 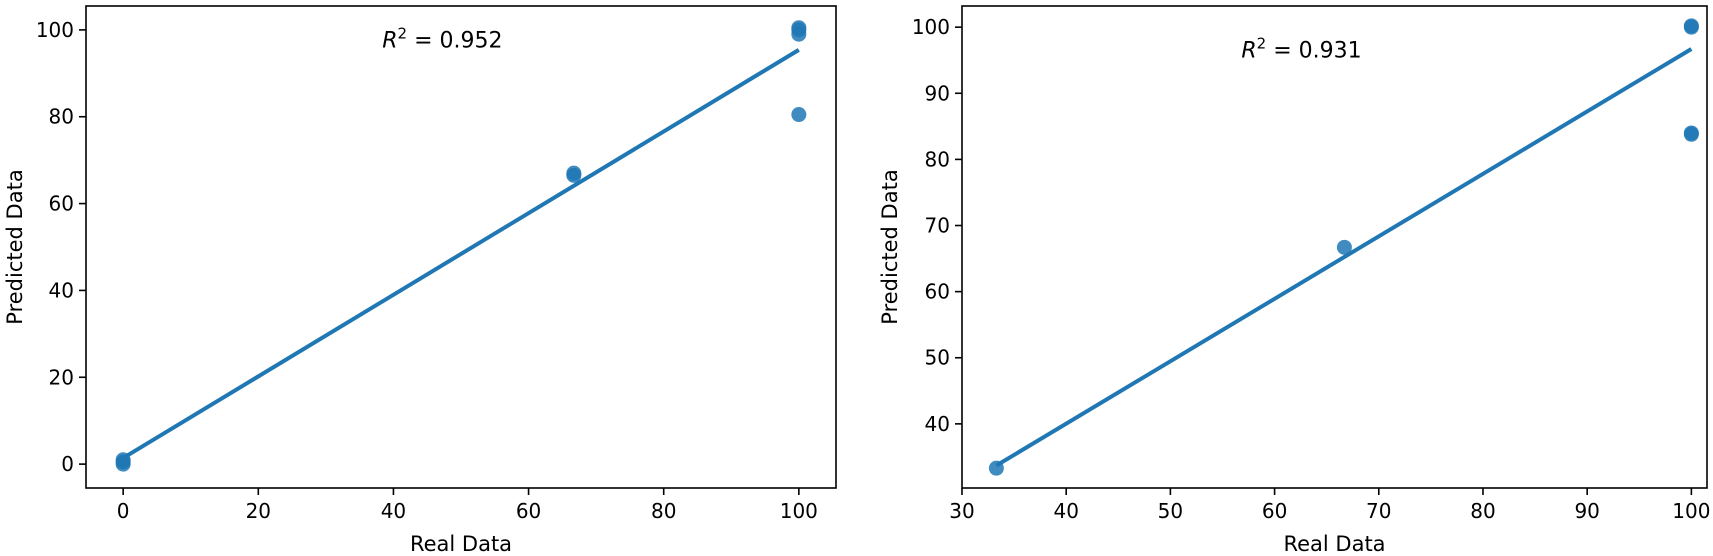 What do you see at coordinates (1378, 511) in the screenshot?
I see `x-tick-label: 70` at bounding box center [1378, 511].